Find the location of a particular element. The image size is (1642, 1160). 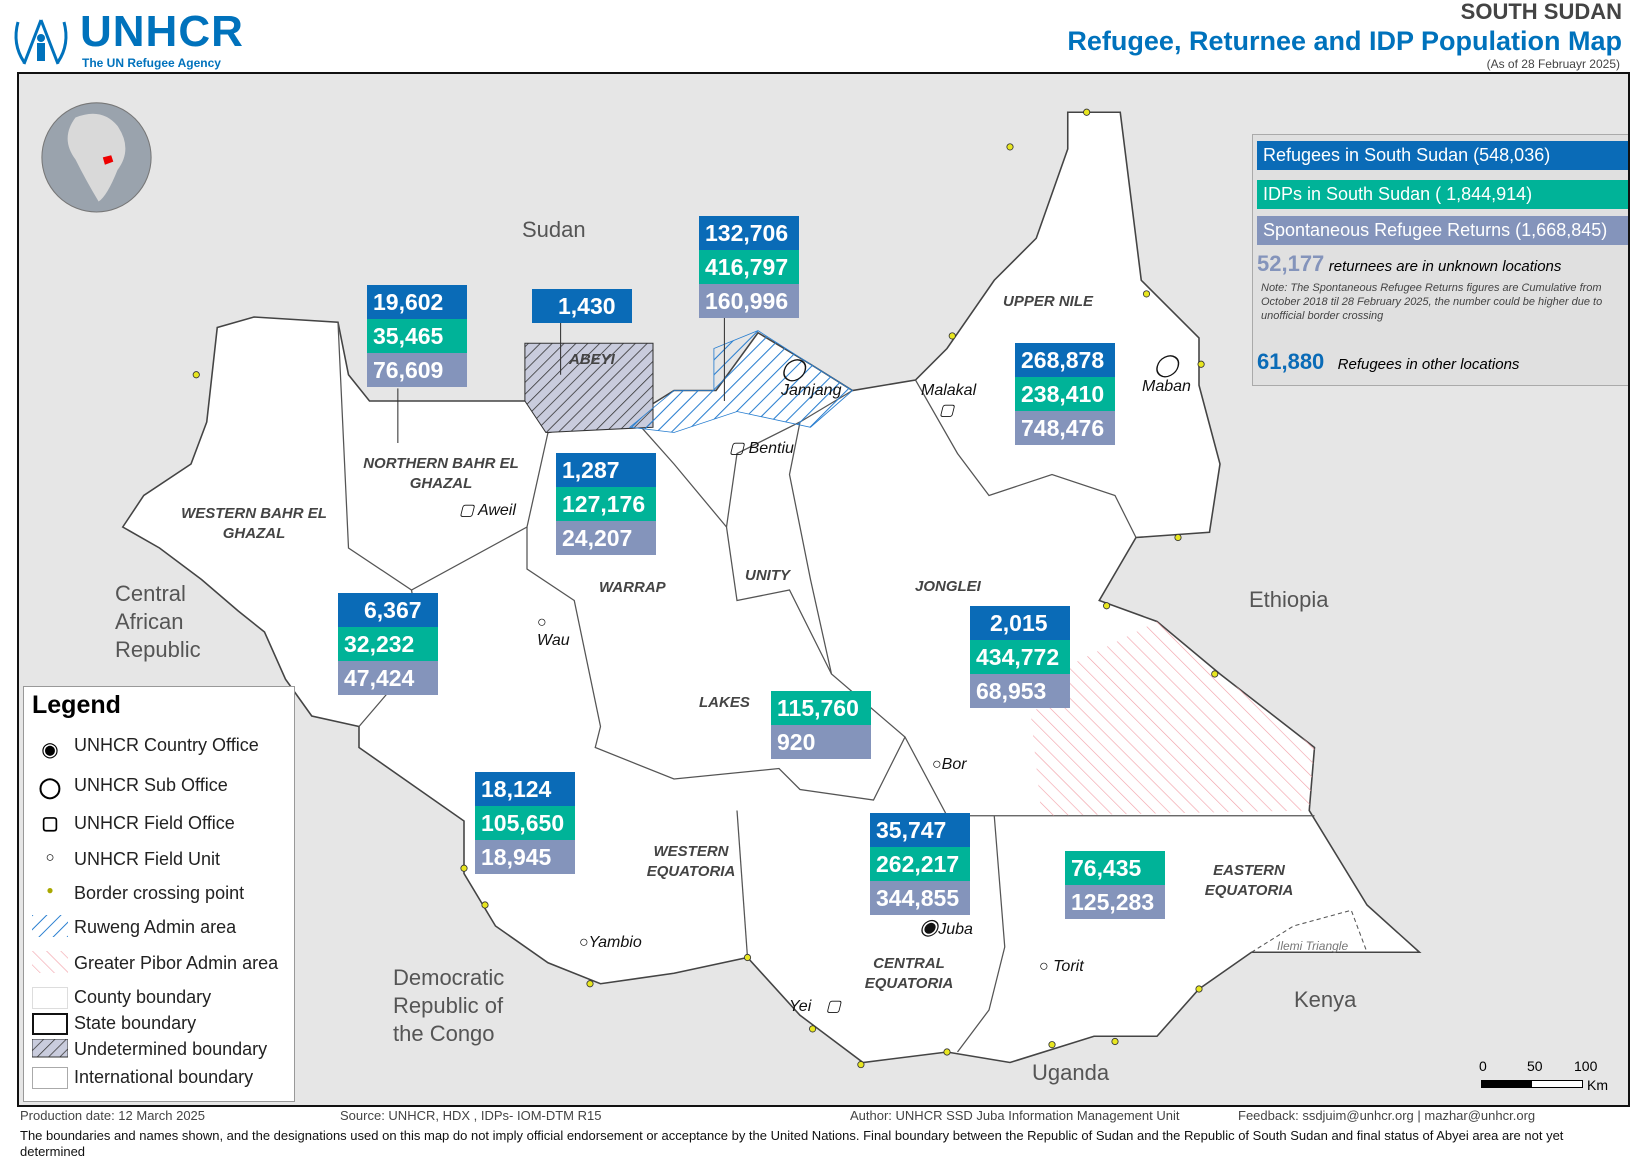

returnee-count: 47,424 is located at coordinates (388, 678).